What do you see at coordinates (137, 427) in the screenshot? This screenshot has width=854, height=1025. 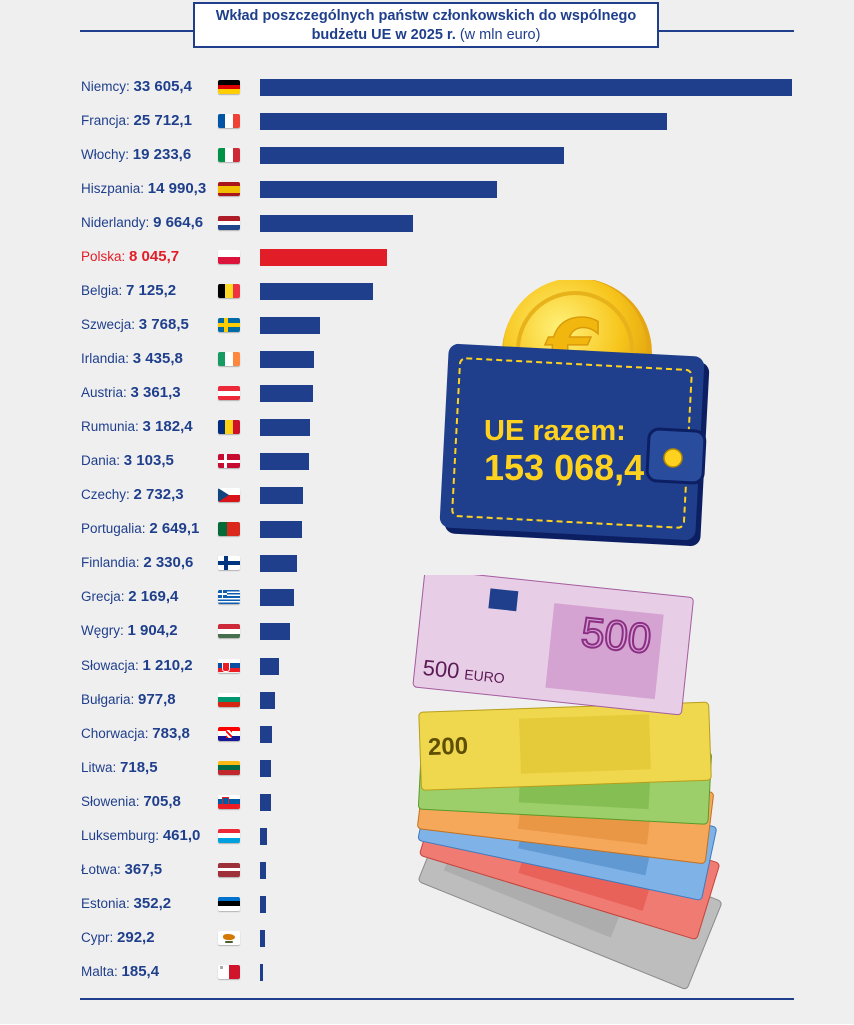 I see `row-label: Rumunia: 3 182,4` at bounding box center [137, 427].